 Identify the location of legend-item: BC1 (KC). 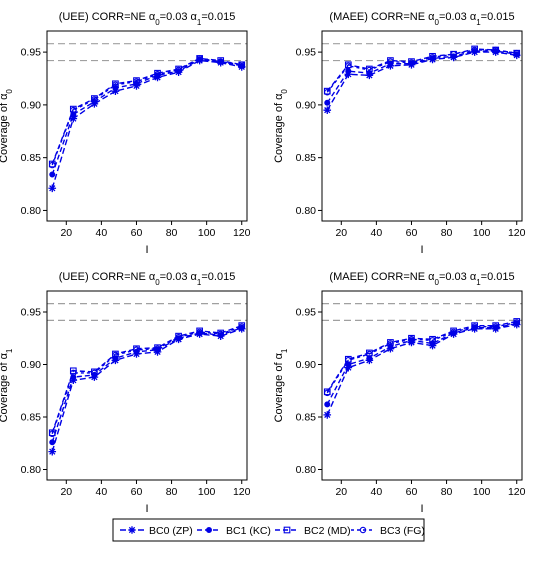
(234, 531).